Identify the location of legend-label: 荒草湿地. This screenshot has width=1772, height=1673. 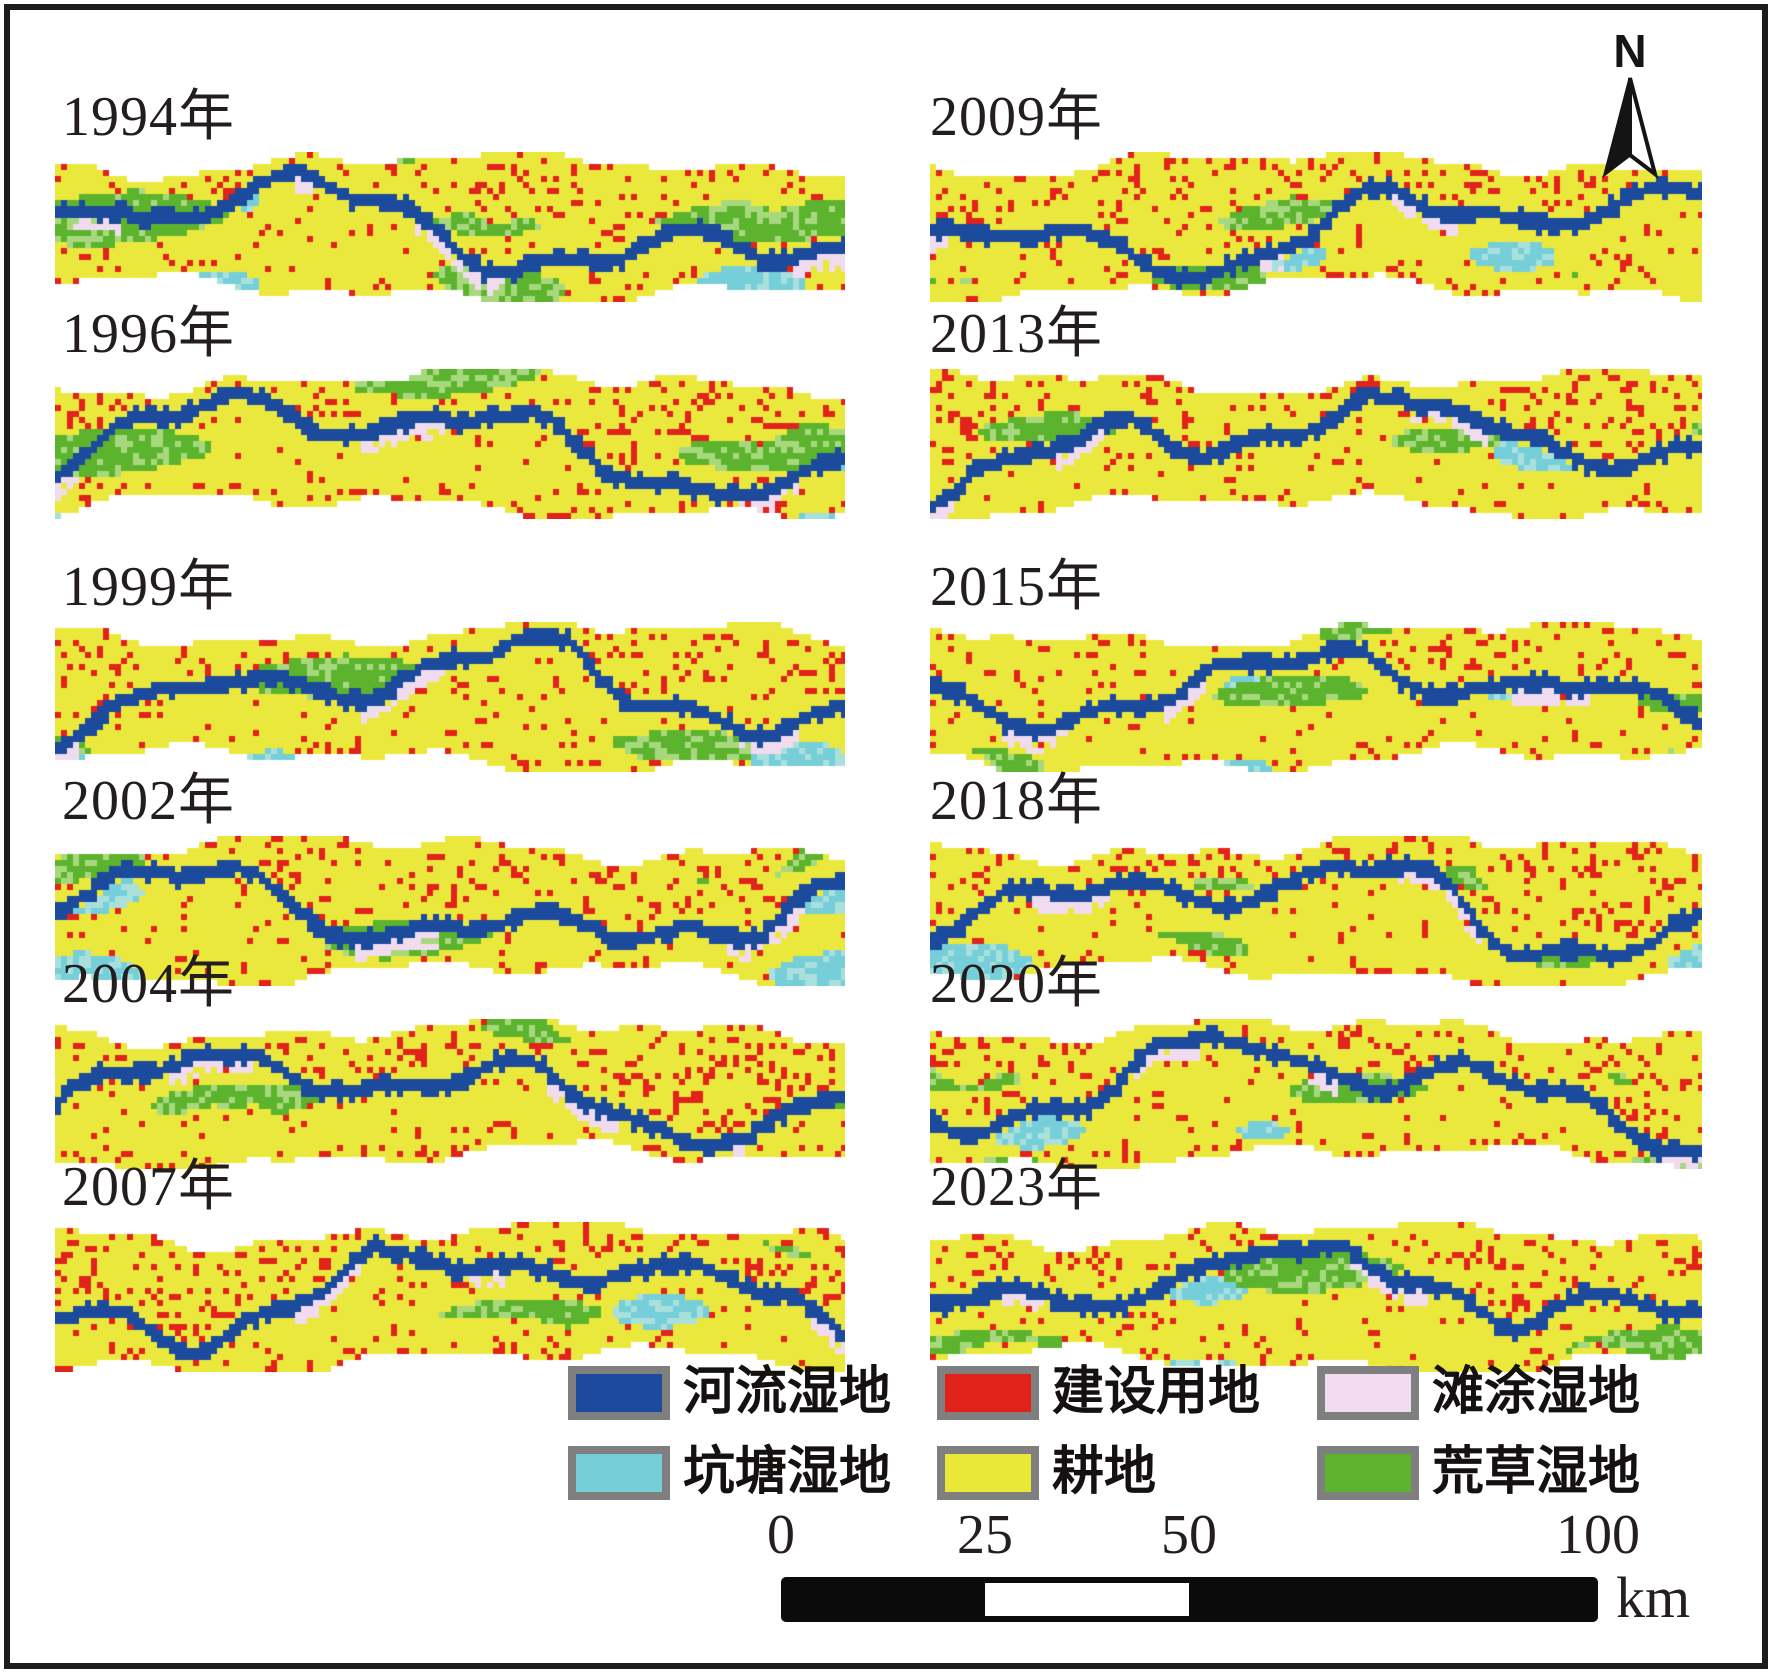
(1536, 1472).